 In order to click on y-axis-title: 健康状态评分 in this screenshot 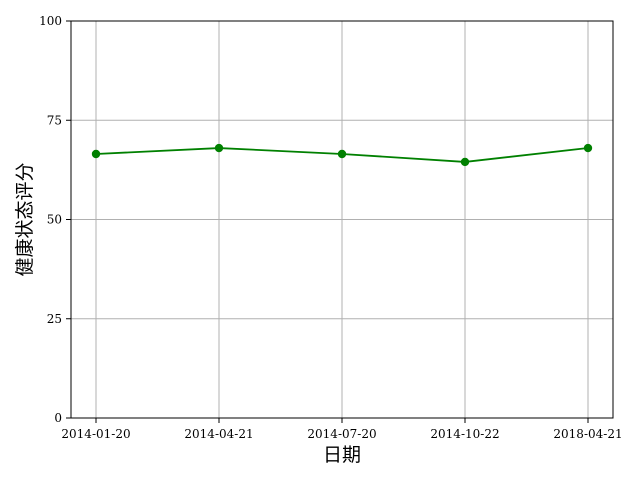, I will do `click(25, 219)`.